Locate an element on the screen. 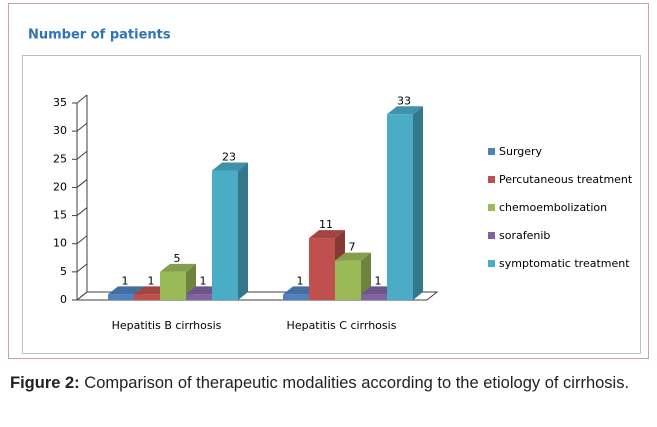 This screenshot has width=657, height=427. y-tick-label: 30 is located at coordinates (60, 130).